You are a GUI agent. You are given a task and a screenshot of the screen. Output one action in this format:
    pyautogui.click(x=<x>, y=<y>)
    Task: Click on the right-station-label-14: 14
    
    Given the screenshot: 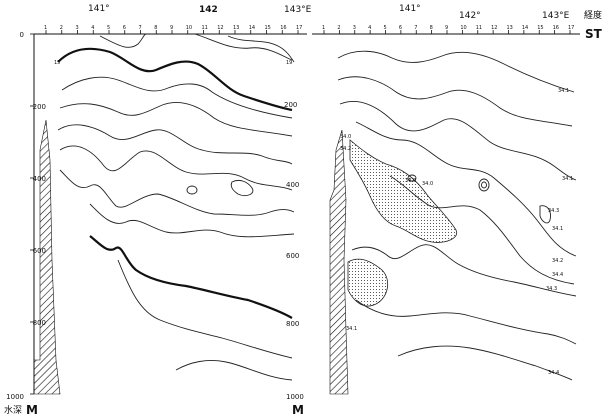 What is the action you would take?
    pyautogui.click(x=525, y=28)
    